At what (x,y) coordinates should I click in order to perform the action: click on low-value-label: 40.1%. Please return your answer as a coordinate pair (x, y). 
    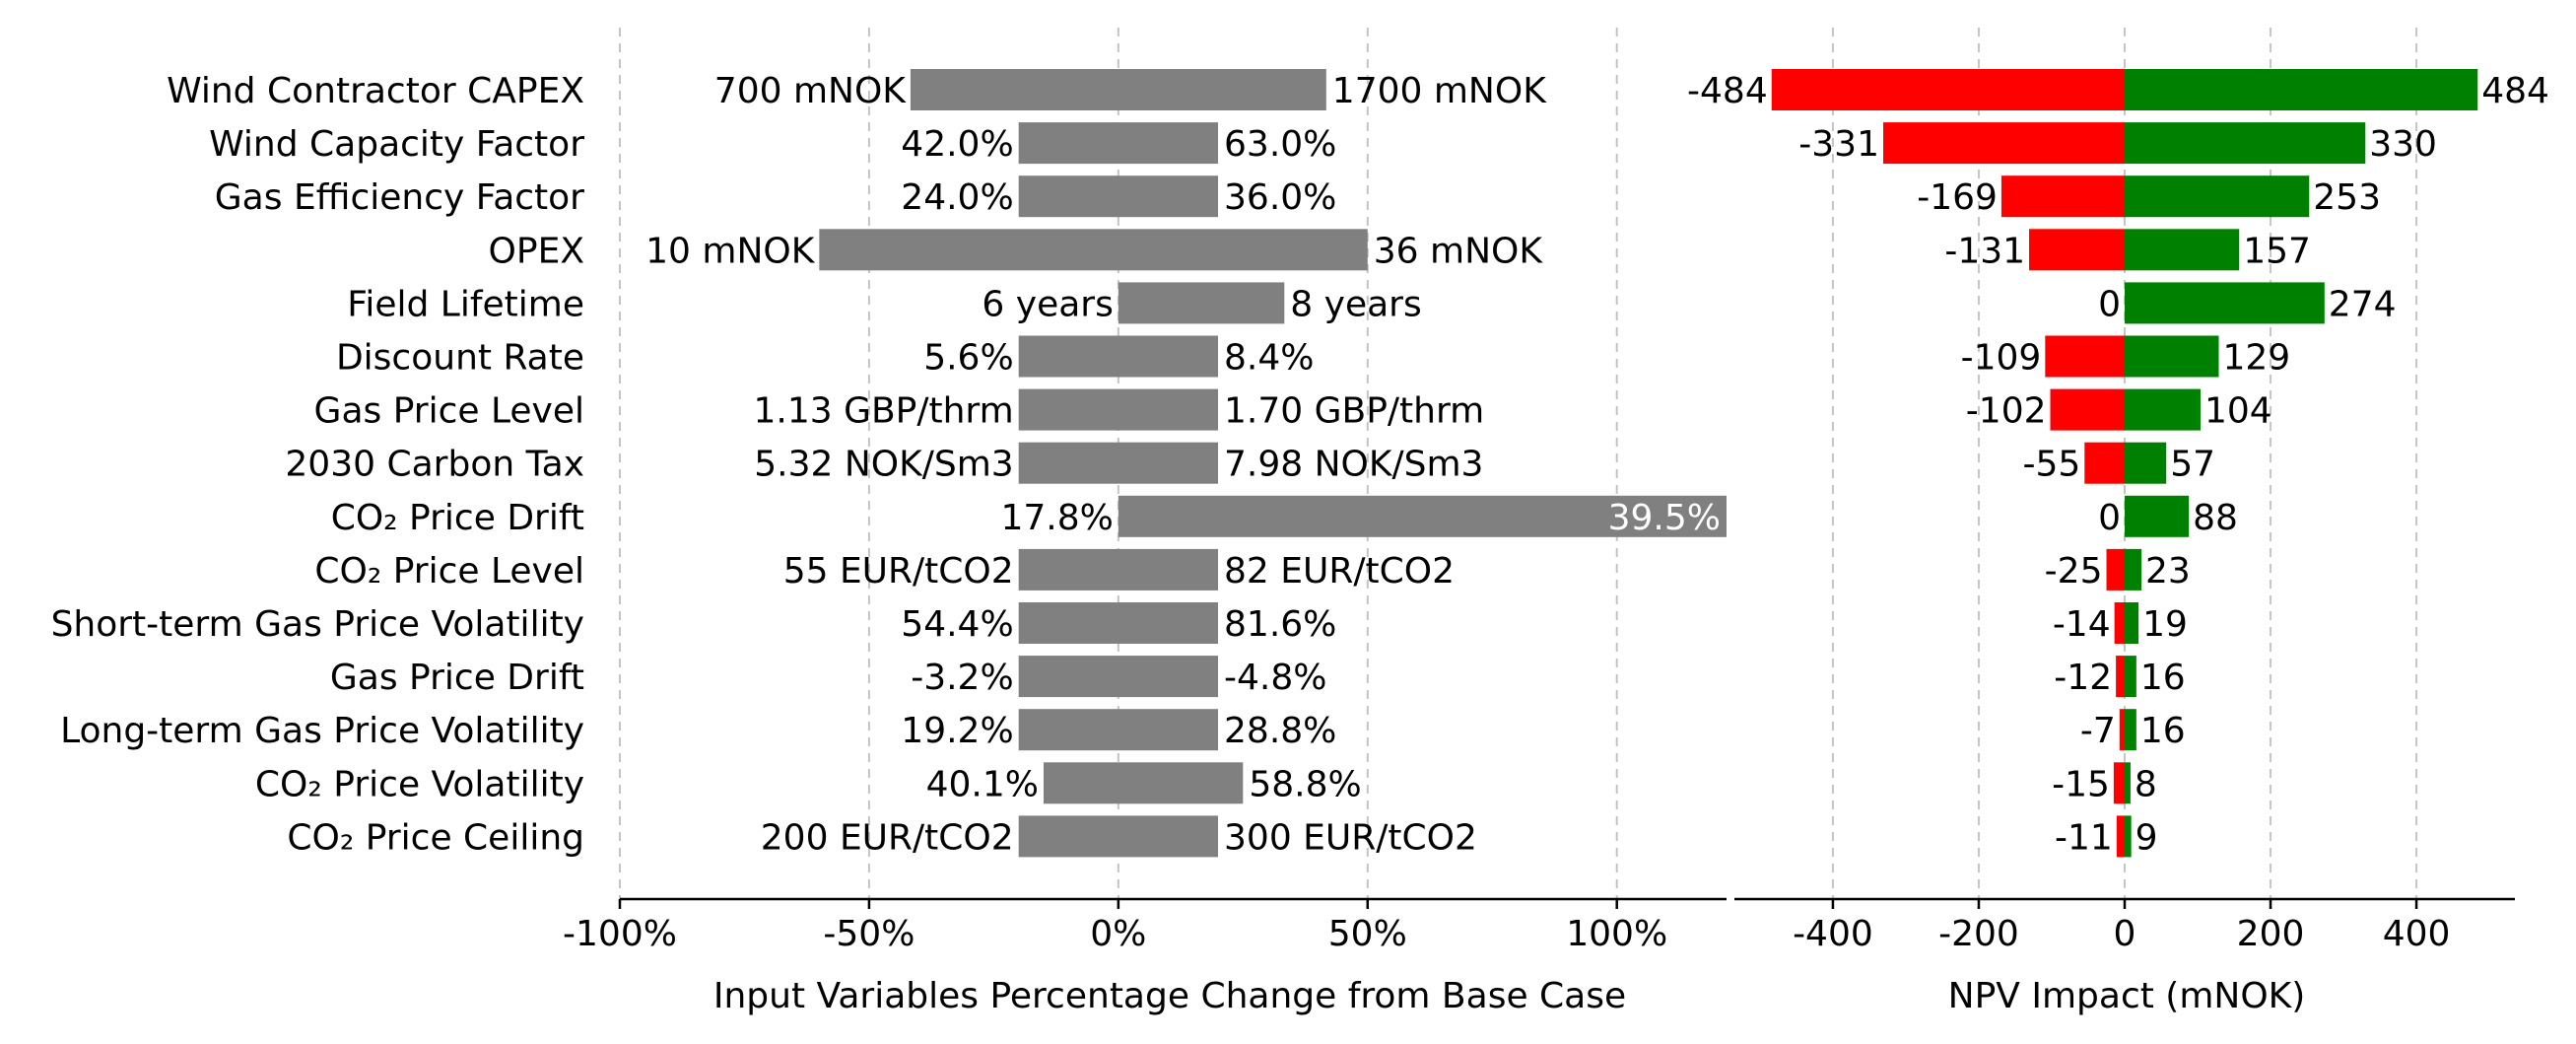
    Looking at the image, I should click on (982, 784).